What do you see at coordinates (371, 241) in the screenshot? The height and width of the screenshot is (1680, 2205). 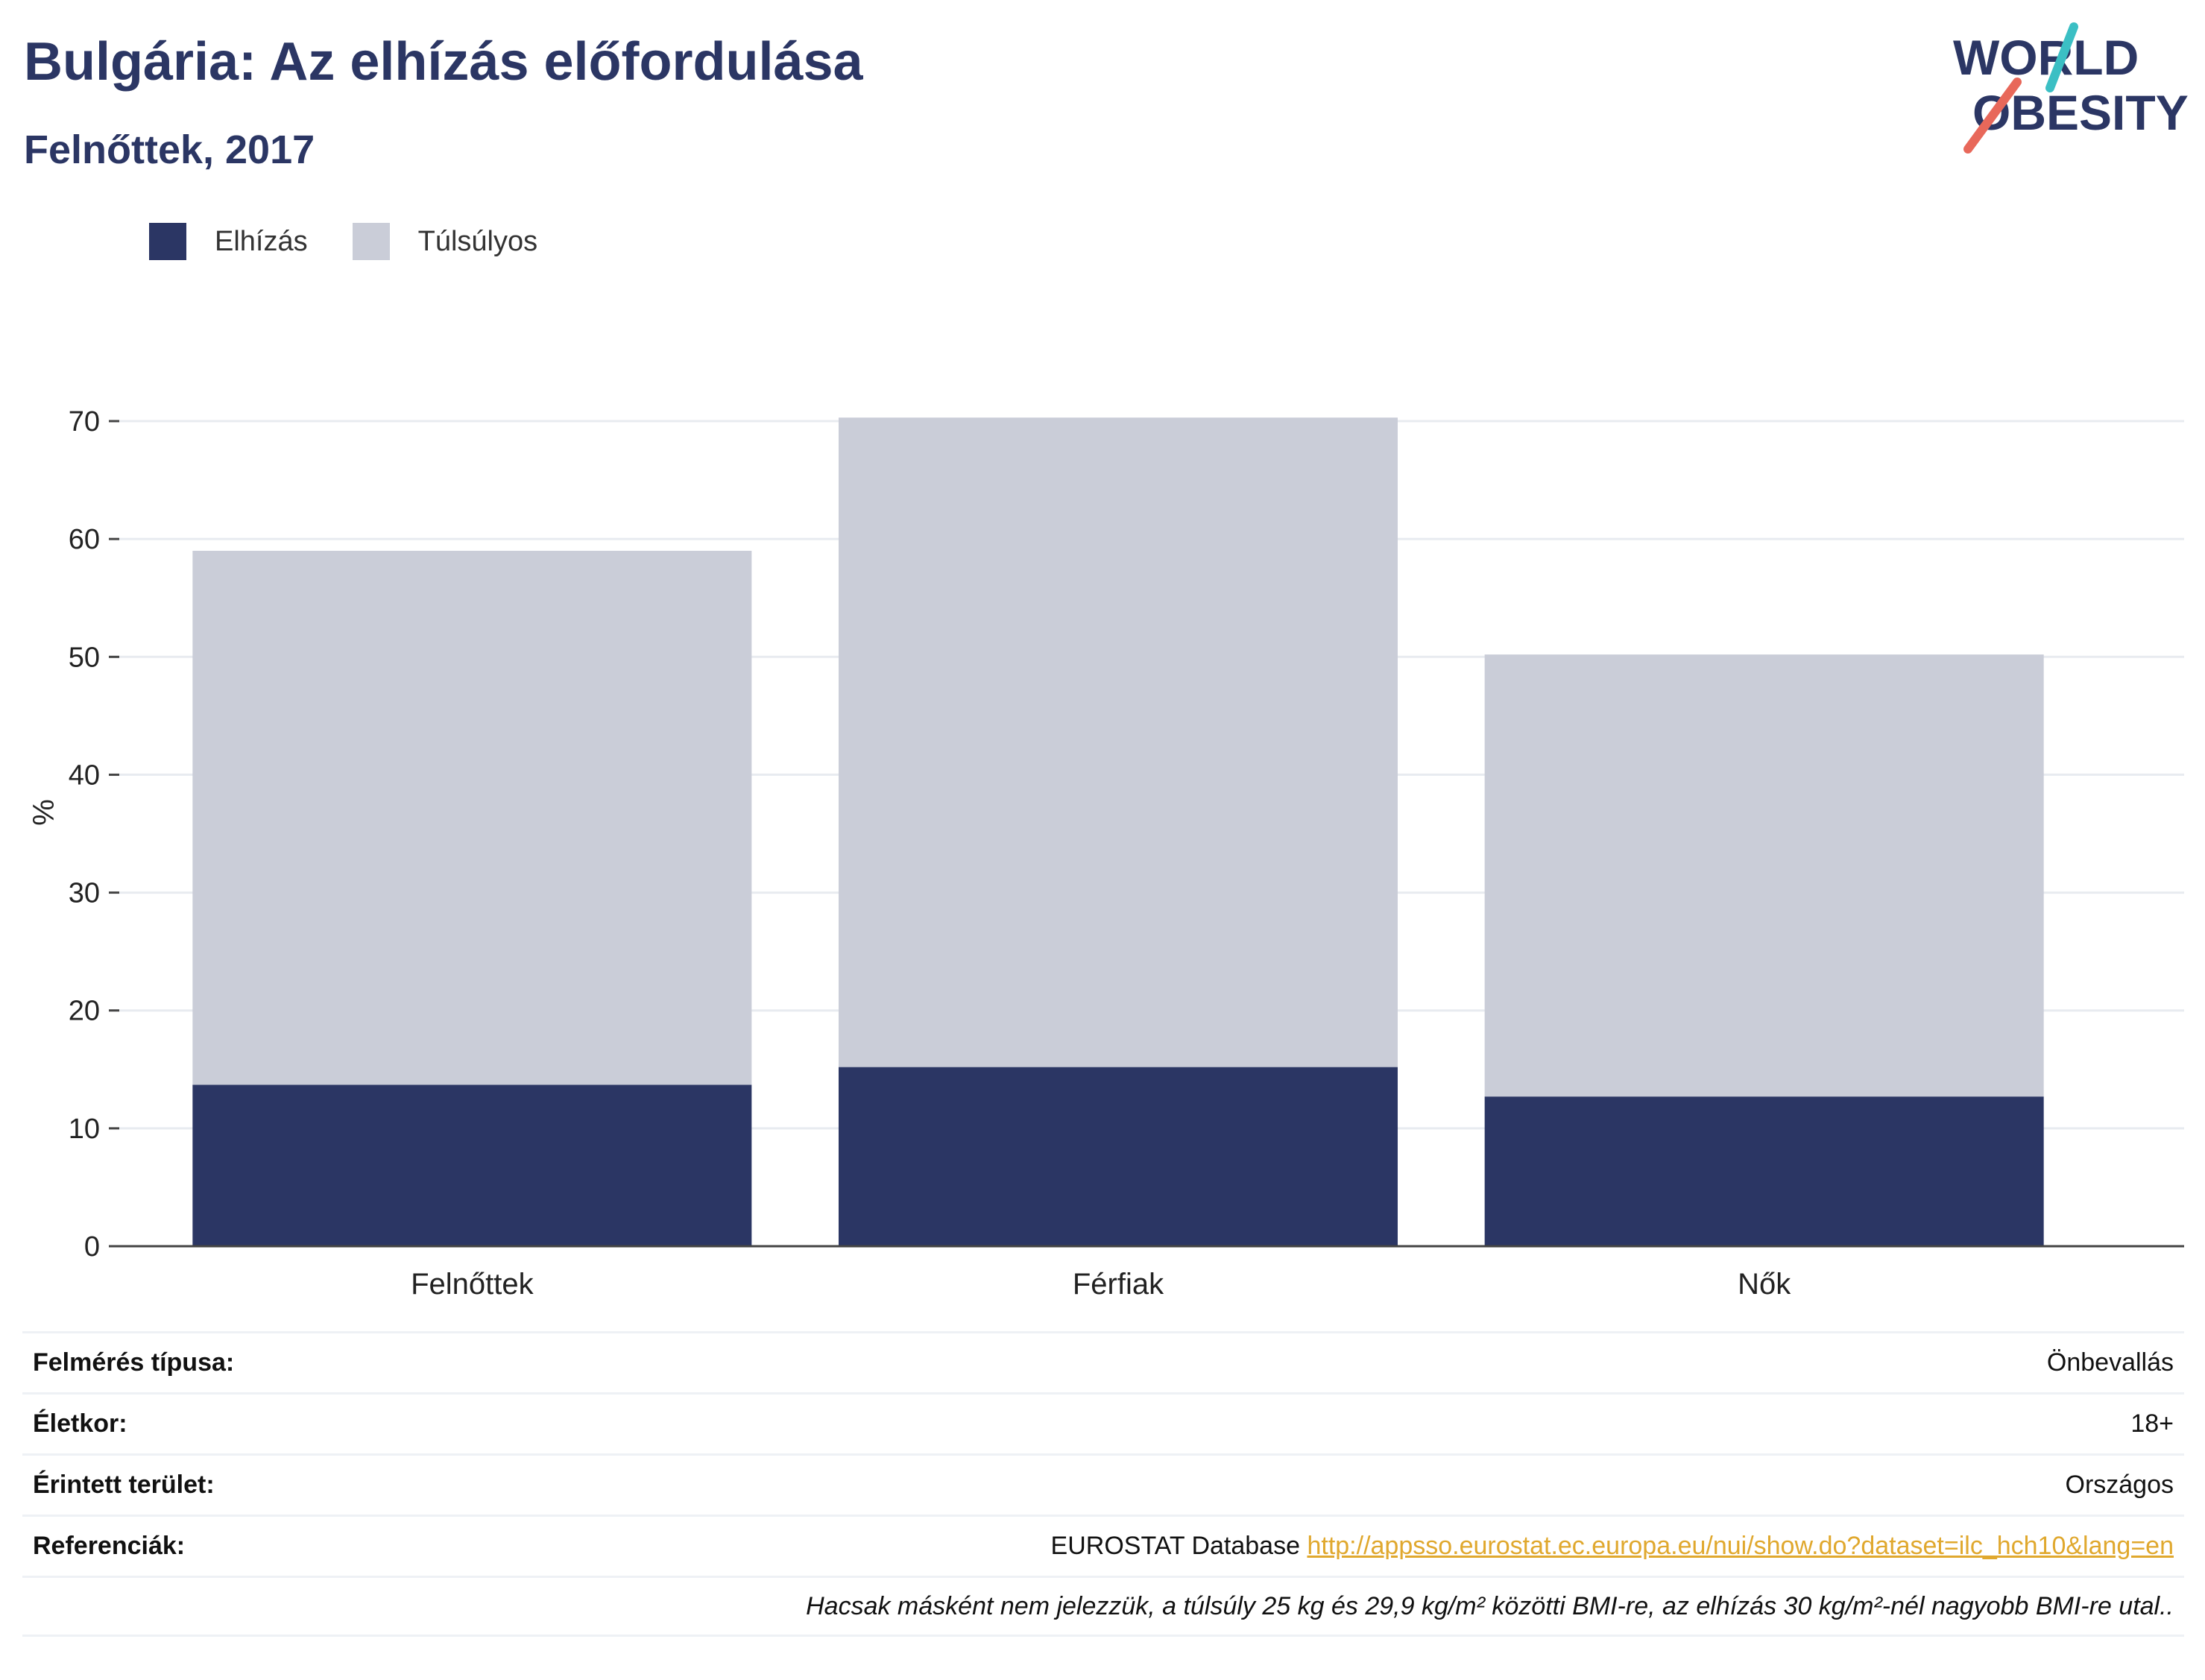 I see `legend-swatch-overweight` at bounding box center [371, 241].